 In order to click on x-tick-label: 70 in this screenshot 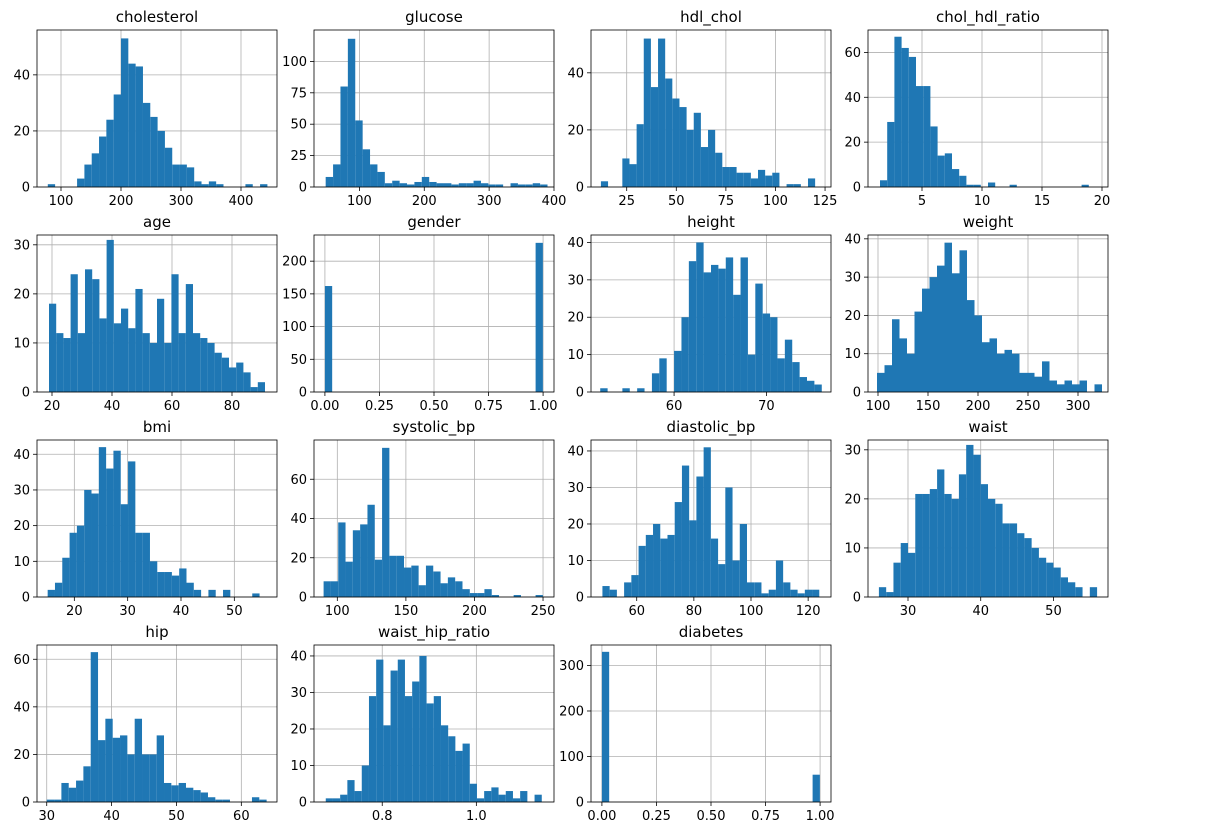, I will do `click(766, 406)`.